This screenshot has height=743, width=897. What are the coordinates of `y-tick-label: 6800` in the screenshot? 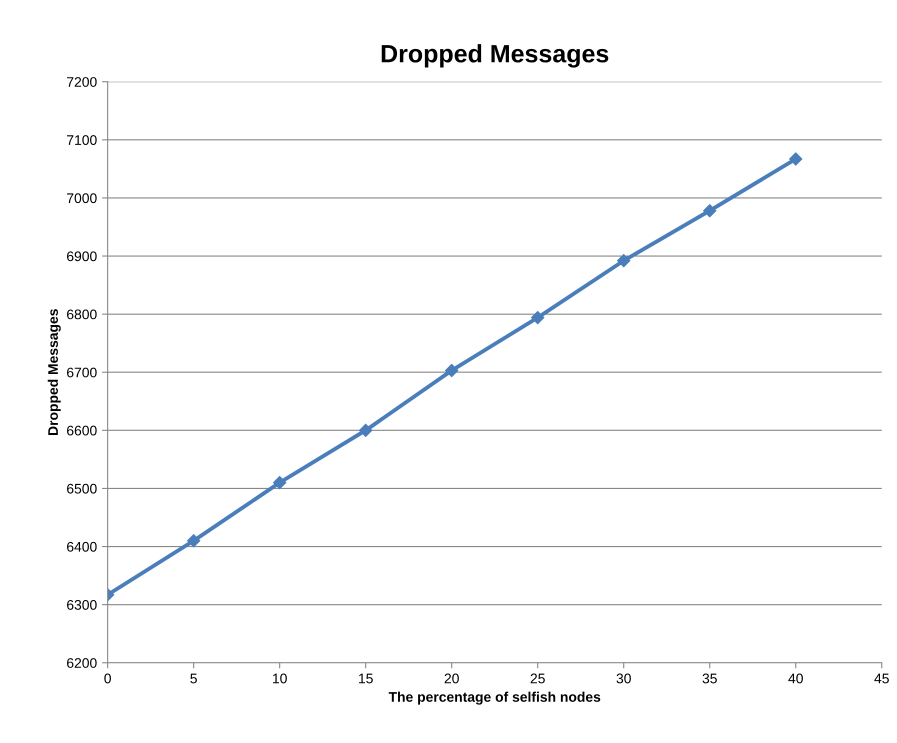 It's located at (82, 314).